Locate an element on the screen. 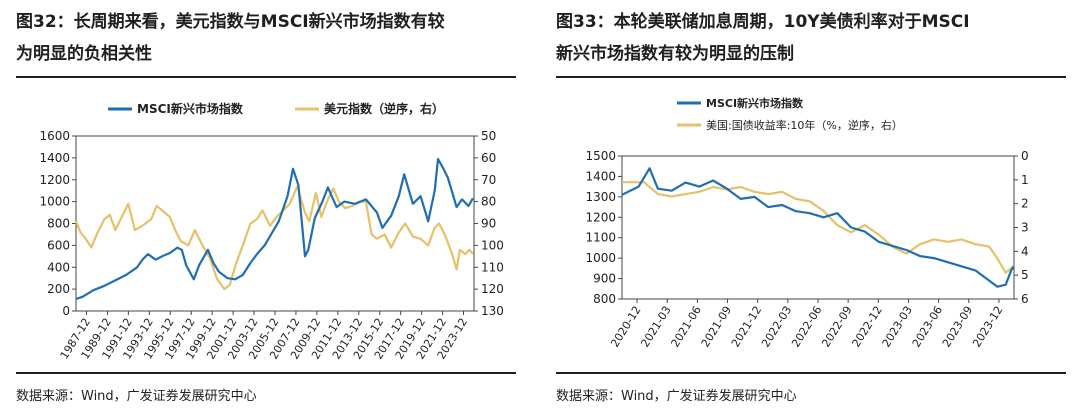 The height and width of the screenshot is (414, 1080). y-right-tick-label: 80 is located at coordinates (488, 202).